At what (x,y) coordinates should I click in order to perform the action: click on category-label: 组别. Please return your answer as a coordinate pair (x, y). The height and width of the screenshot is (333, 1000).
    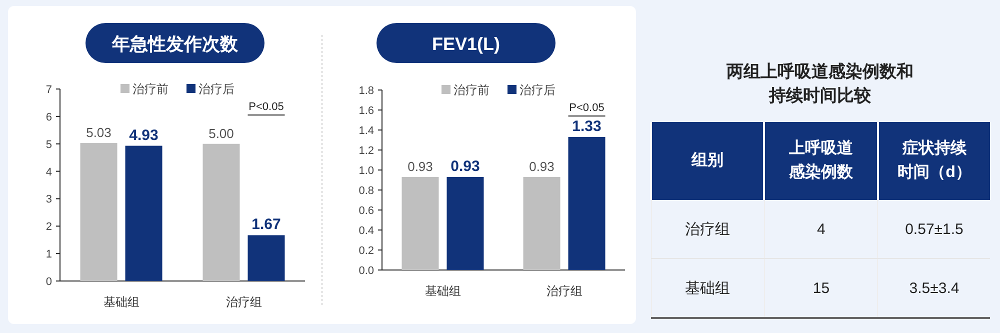
    Looking at the image, I should click on (707, 160).